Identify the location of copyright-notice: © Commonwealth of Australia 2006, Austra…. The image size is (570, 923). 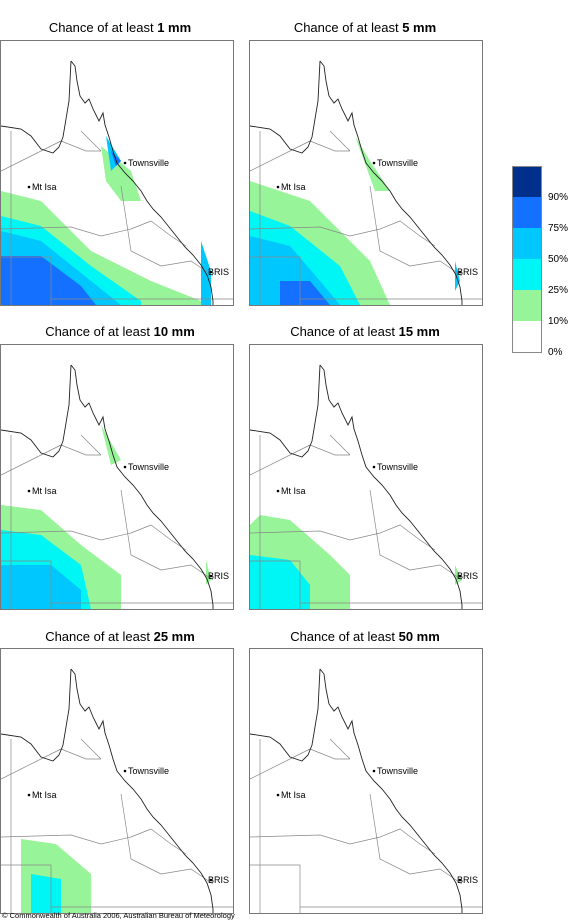
(118, 915).